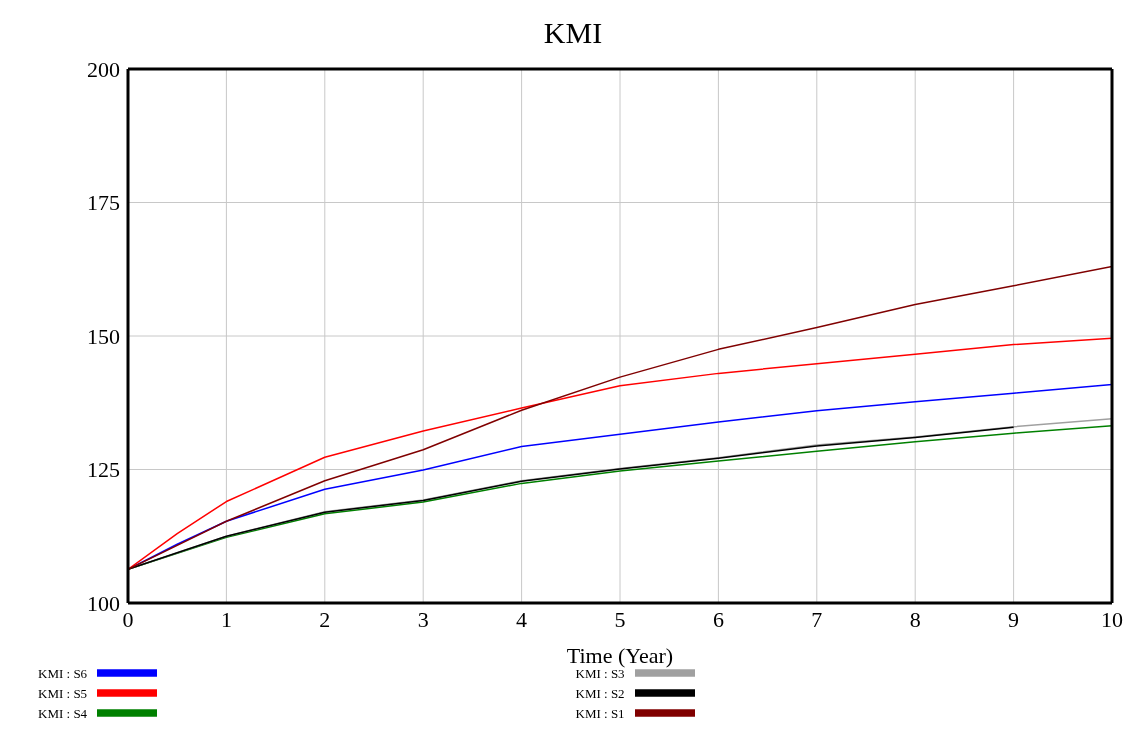 The image size is (1147, 745). I want to click on legend-label: KMI : S4, so click(63, 713).